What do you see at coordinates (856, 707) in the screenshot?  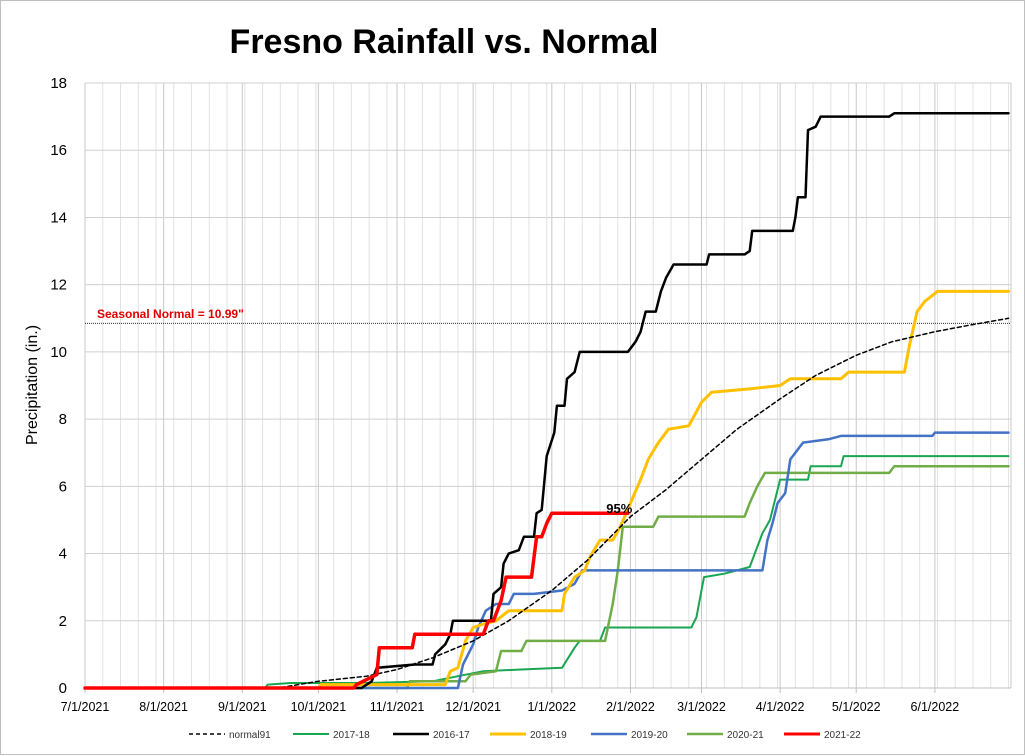 I see `x-tick-label: 5/1/2022` at bounding box center [856, 707].